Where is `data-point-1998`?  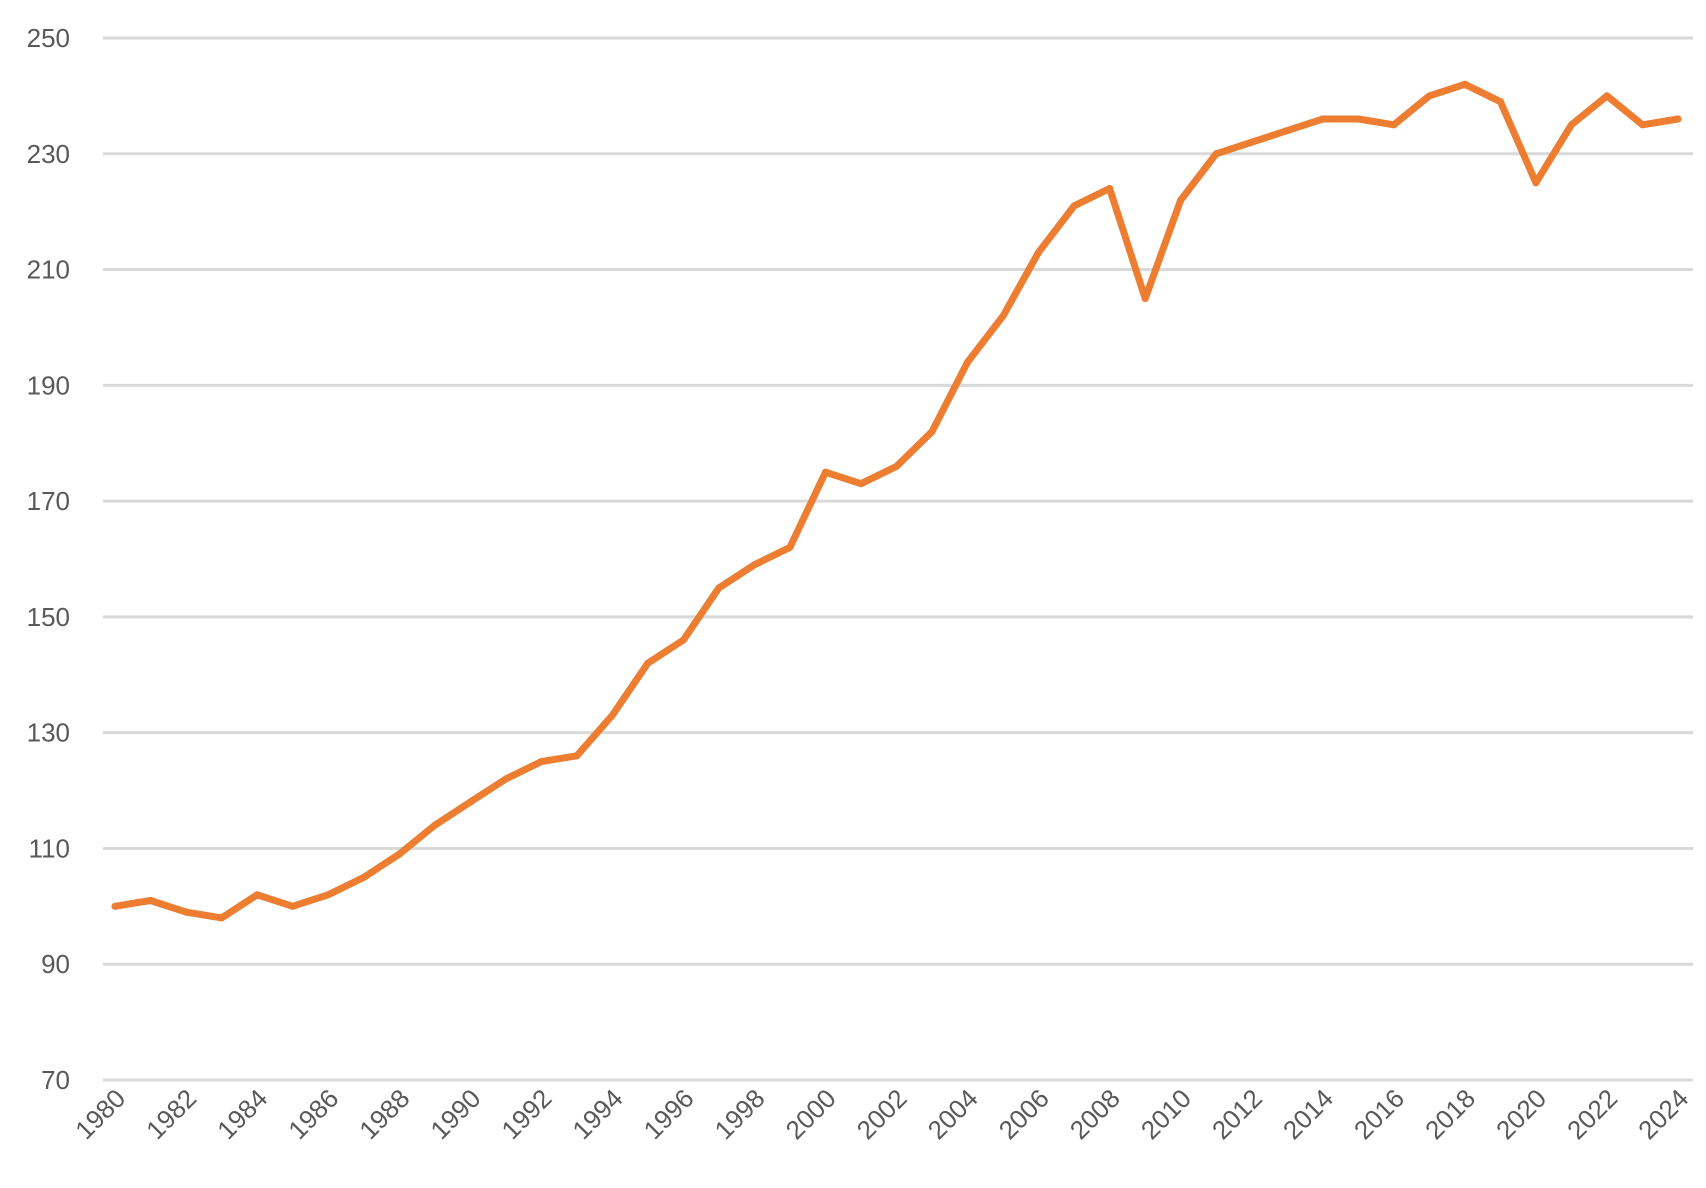 data-point-1998 is located at coordinates (754, 565).